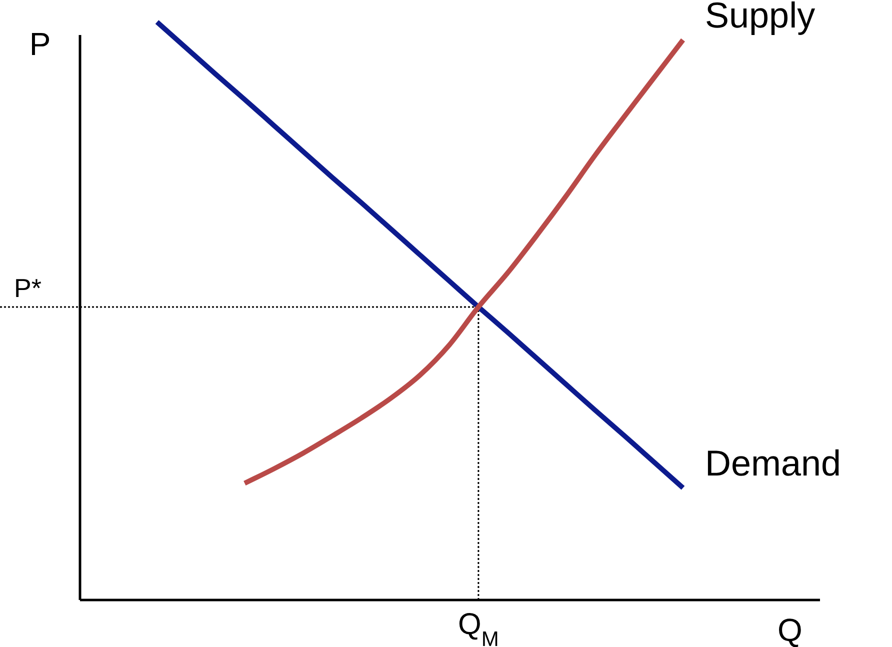  I want to click on ref-line-label: P*, so click(28, 287).